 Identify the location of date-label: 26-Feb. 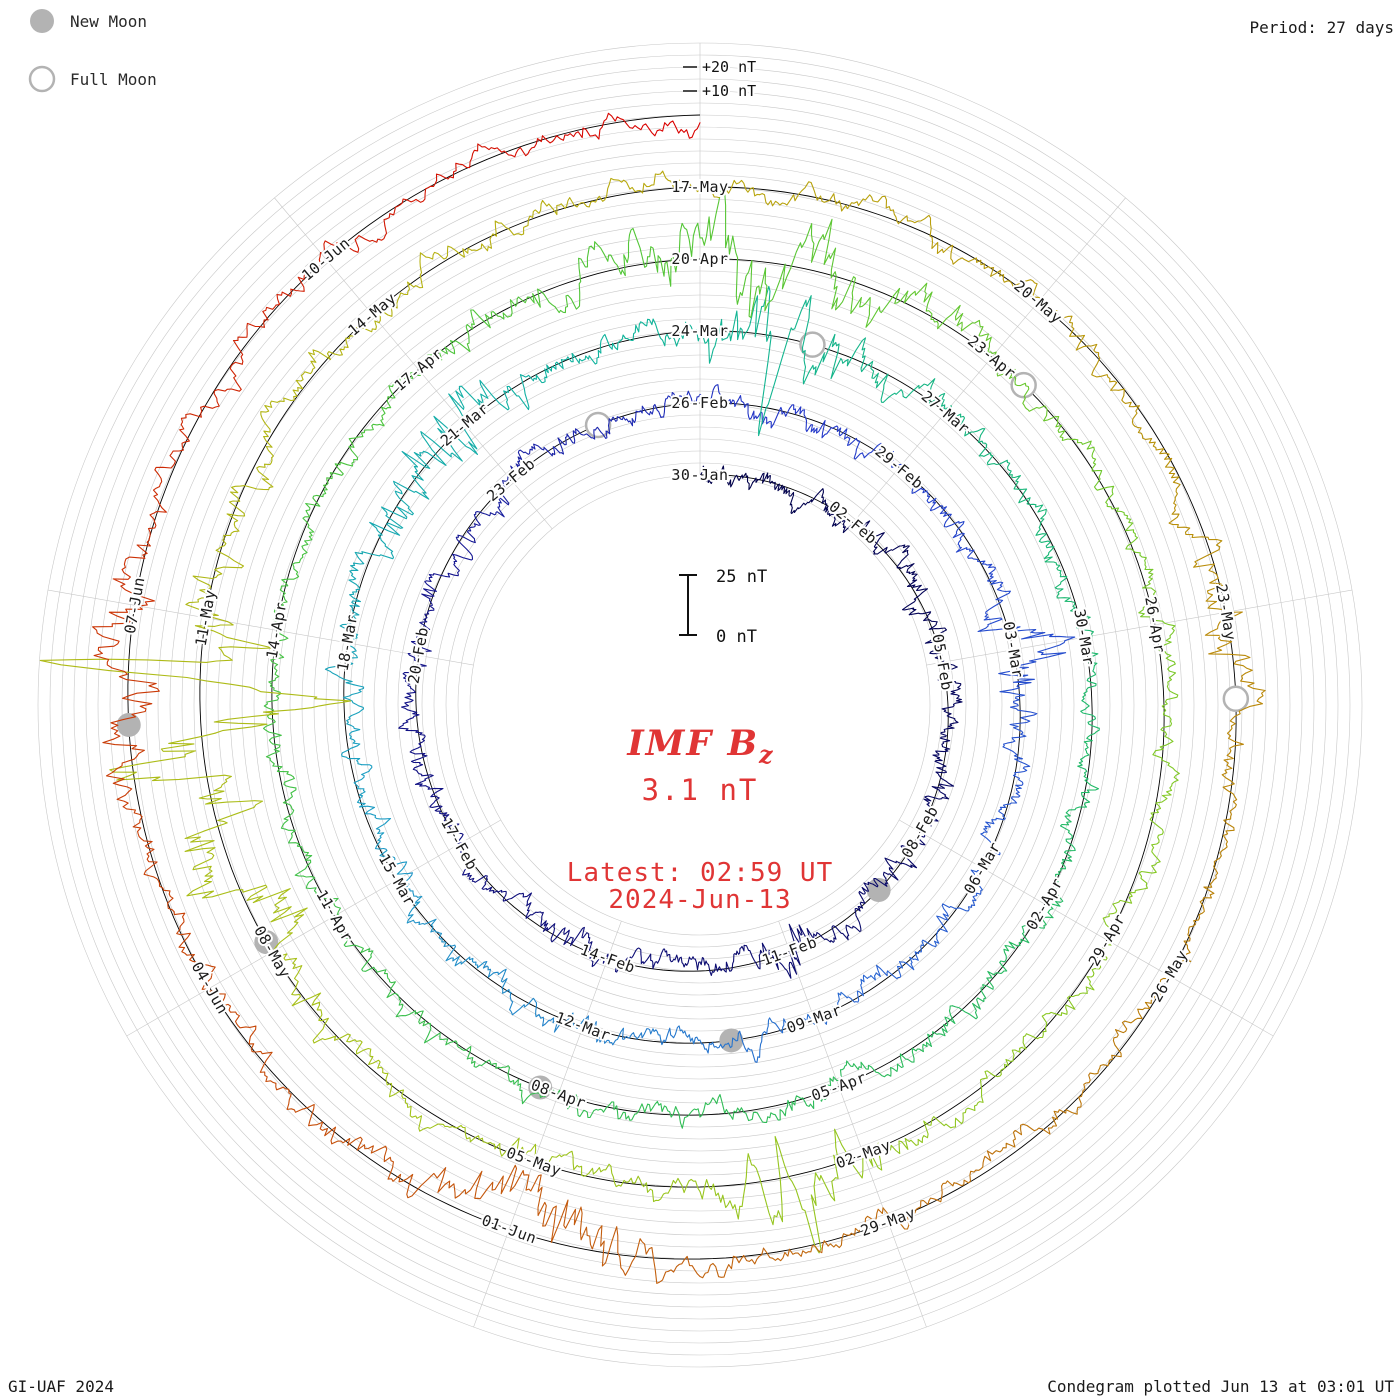
(699, 403).